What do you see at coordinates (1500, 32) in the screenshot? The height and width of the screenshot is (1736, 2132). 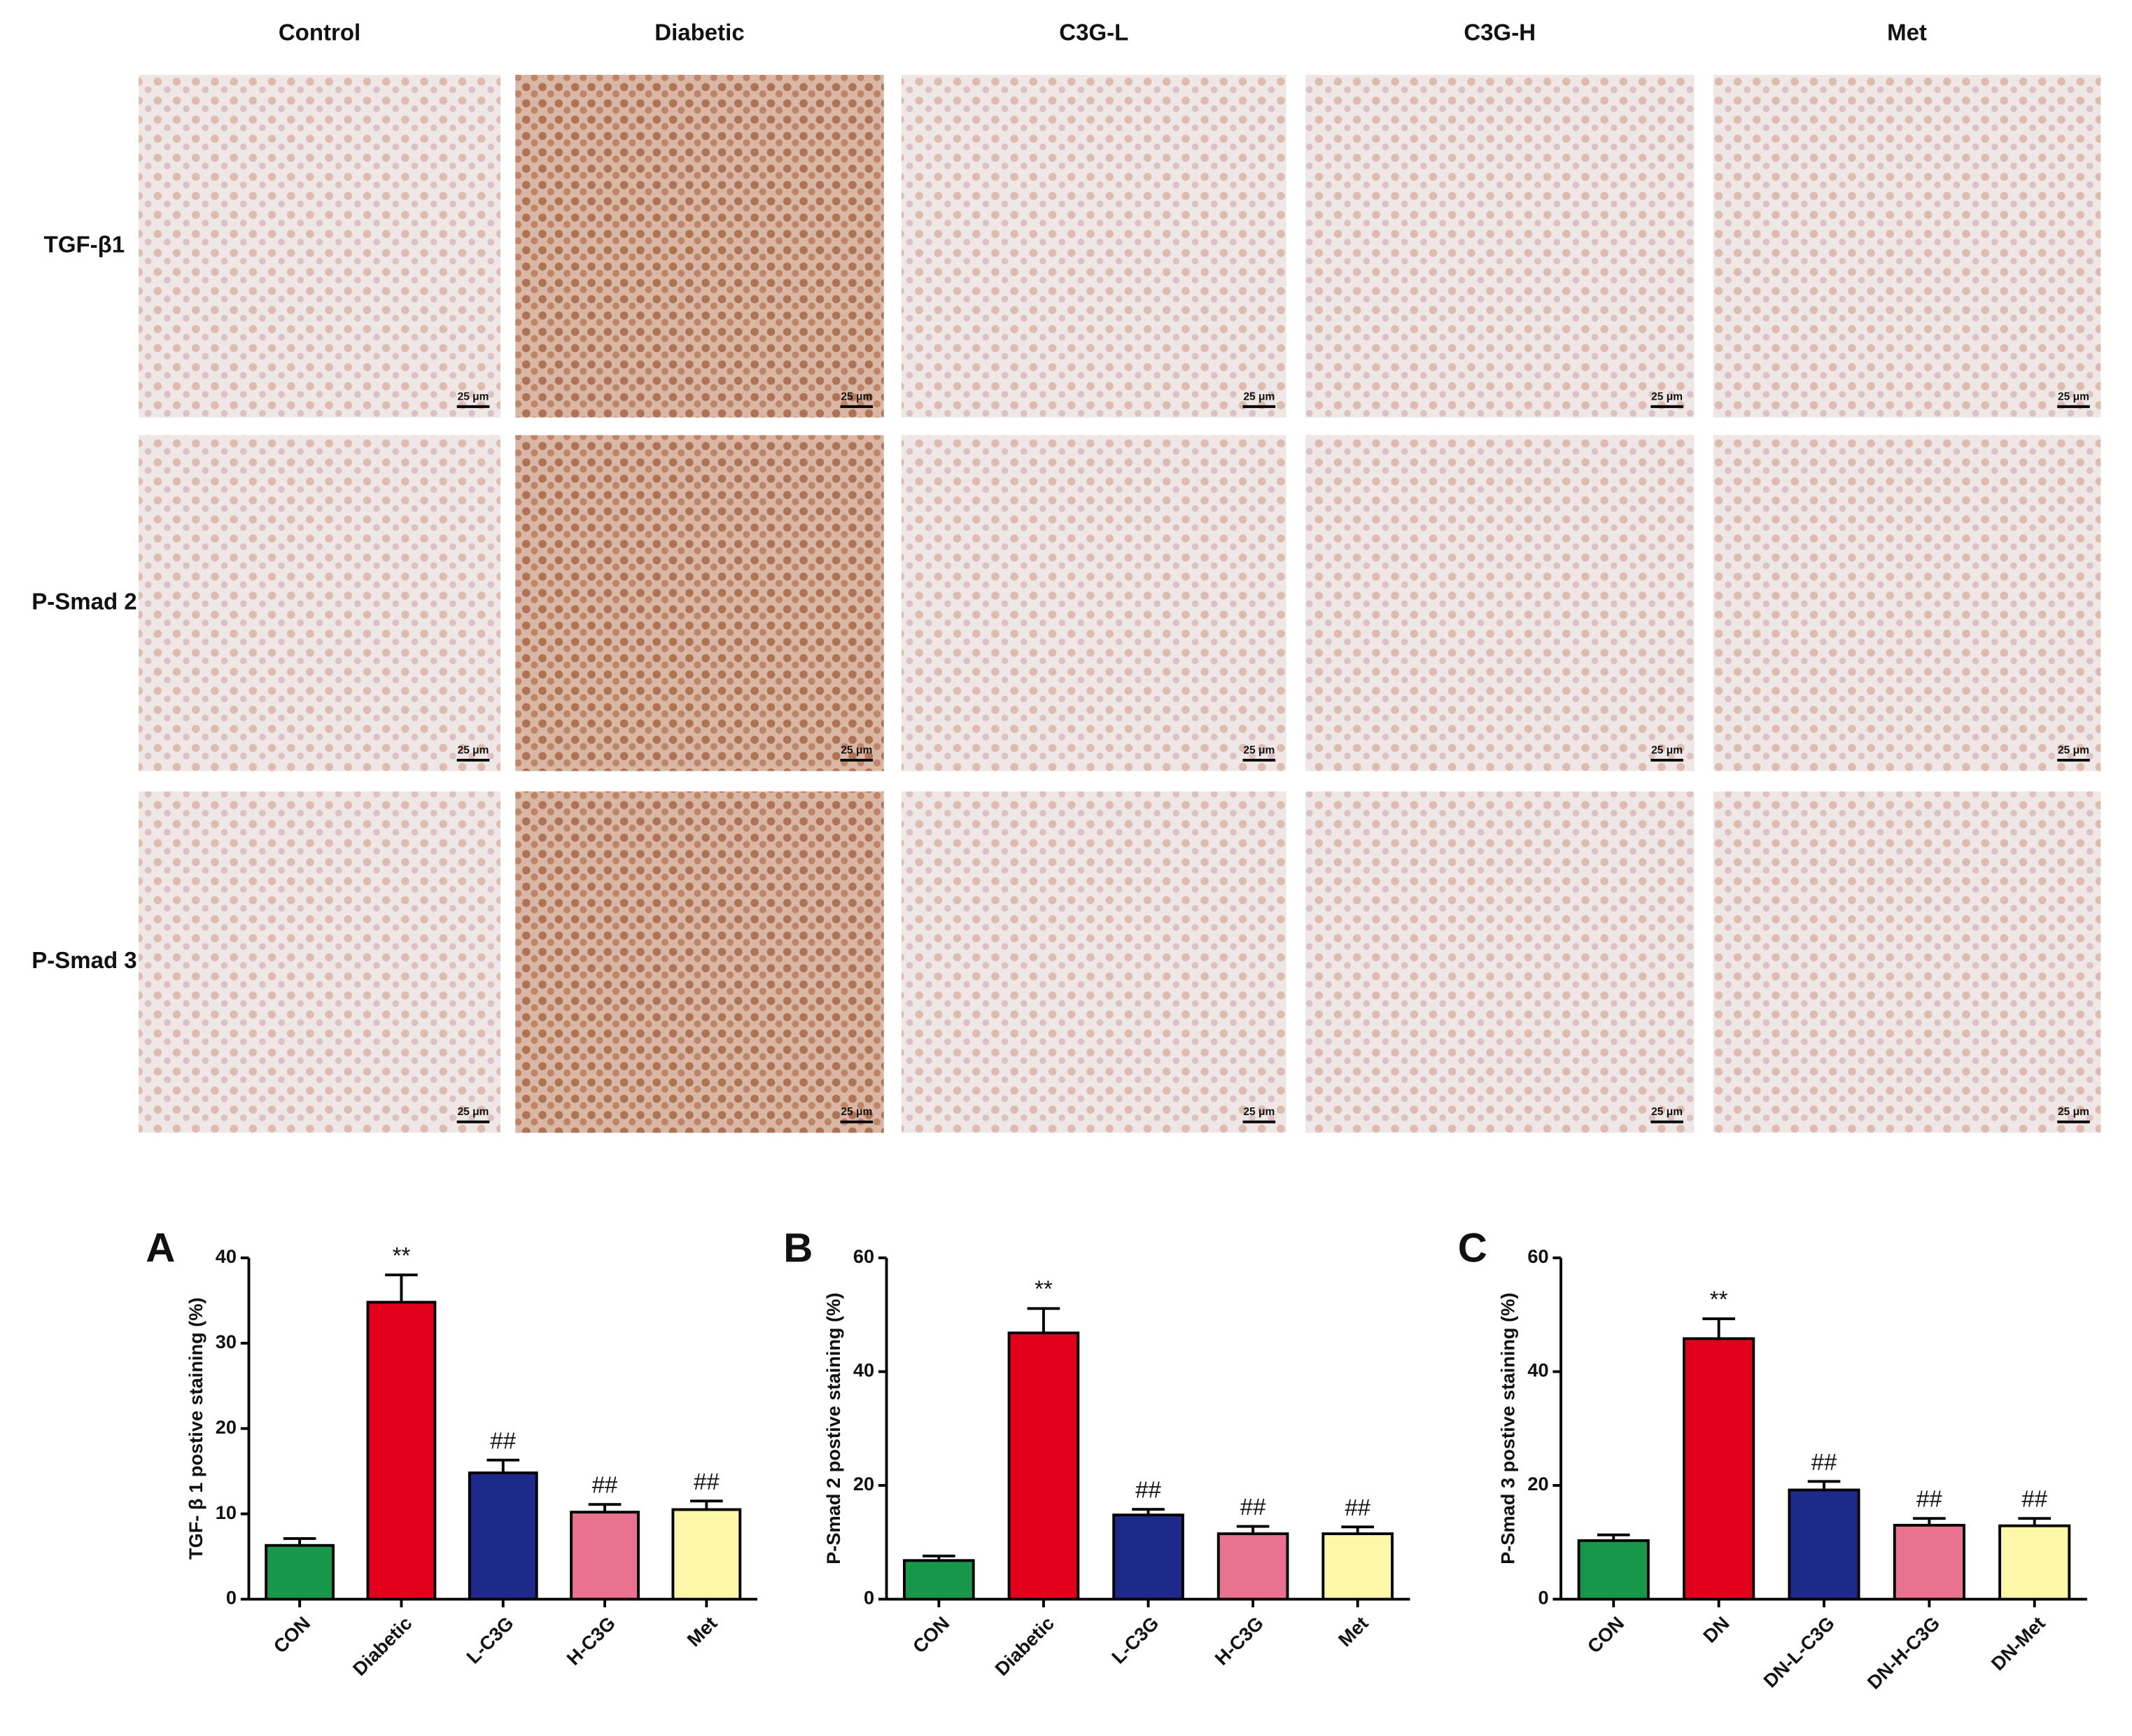 I see `column-label: C3G-H` at bounding box center [1500, 32].